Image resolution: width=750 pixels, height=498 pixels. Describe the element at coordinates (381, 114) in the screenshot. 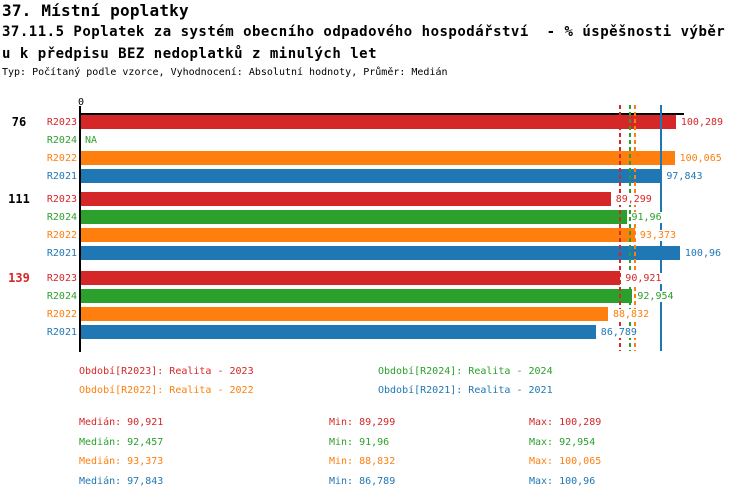

I see `x-axis-top-line` at that location.